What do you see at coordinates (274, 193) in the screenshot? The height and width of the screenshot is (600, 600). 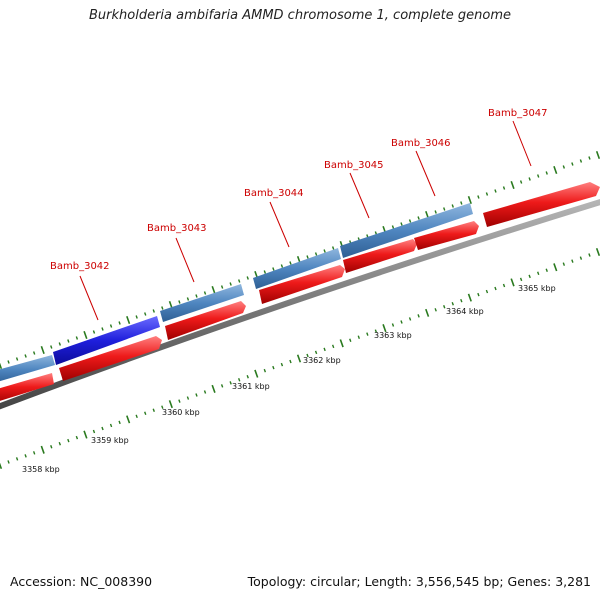 I see `gene-label-bamb-3044: Bamb_3044` at bounding box center [274, 193].